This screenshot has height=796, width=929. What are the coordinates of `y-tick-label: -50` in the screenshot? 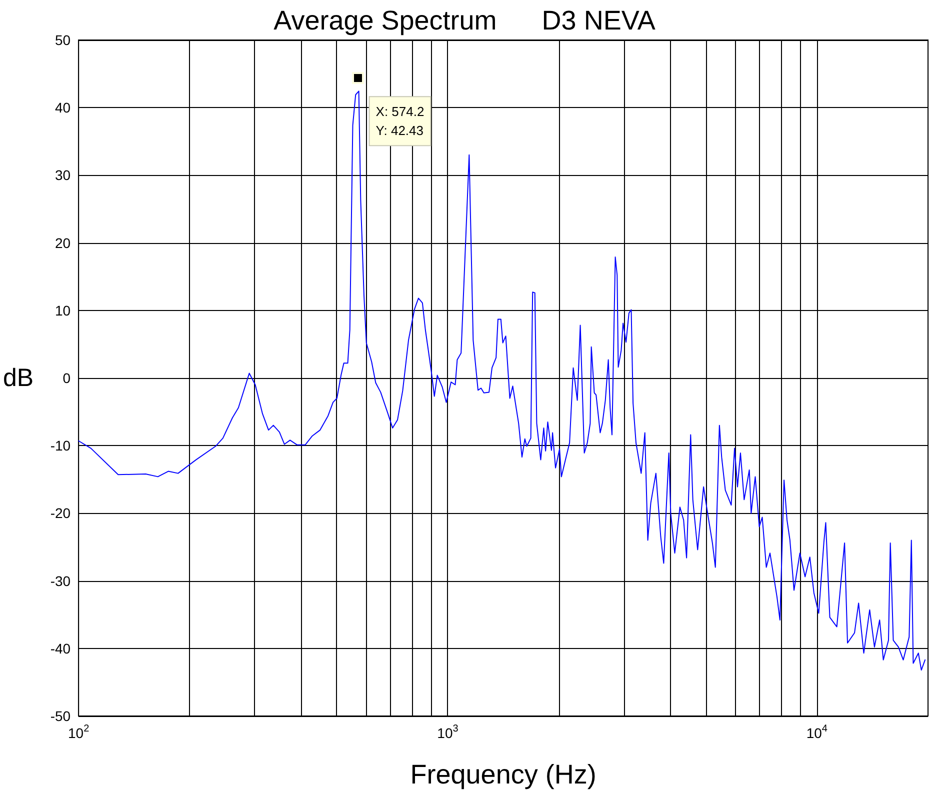 It's located at (60, 716).